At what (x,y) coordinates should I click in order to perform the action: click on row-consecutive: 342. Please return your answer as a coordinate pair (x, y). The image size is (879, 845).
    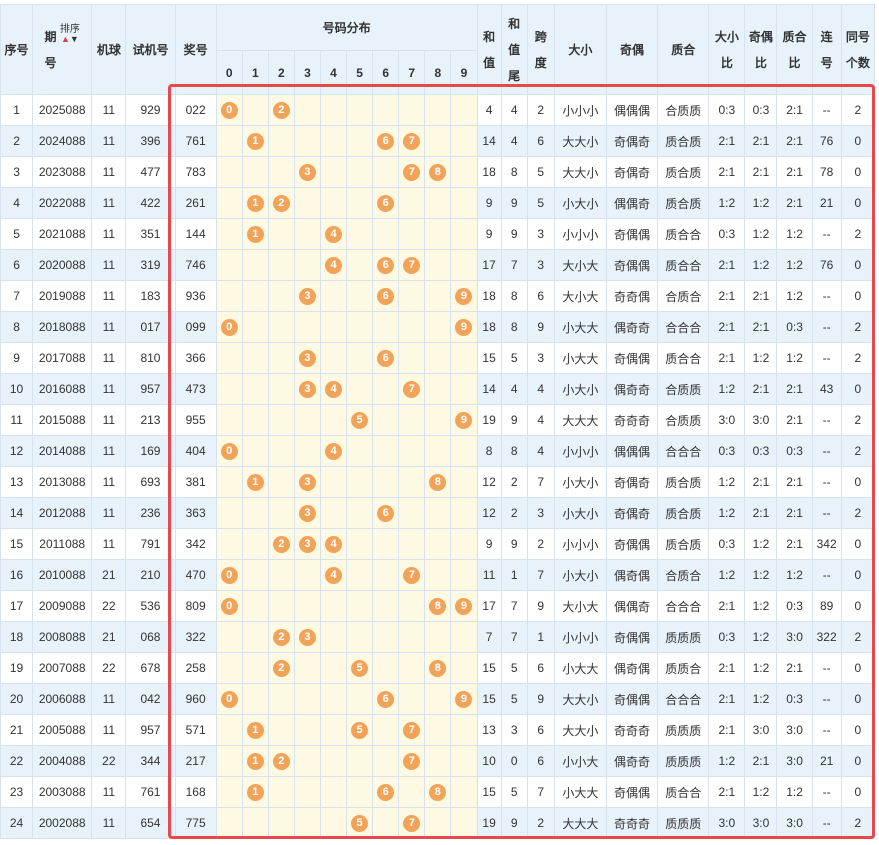
    Looking at the image, I should click on (826, 544).